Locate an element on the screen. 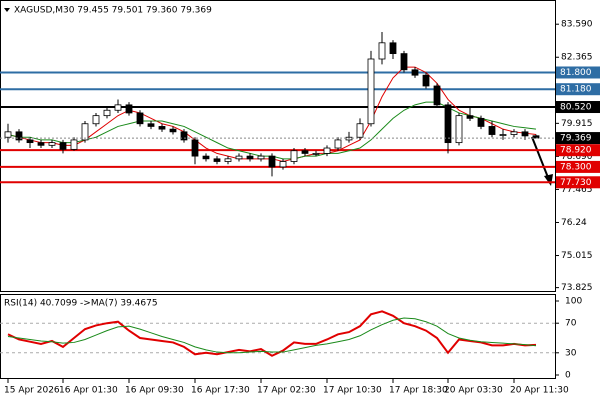 The image size is (600, 400). y-tick-label: 79.915 is located at coordinates (577, 124).